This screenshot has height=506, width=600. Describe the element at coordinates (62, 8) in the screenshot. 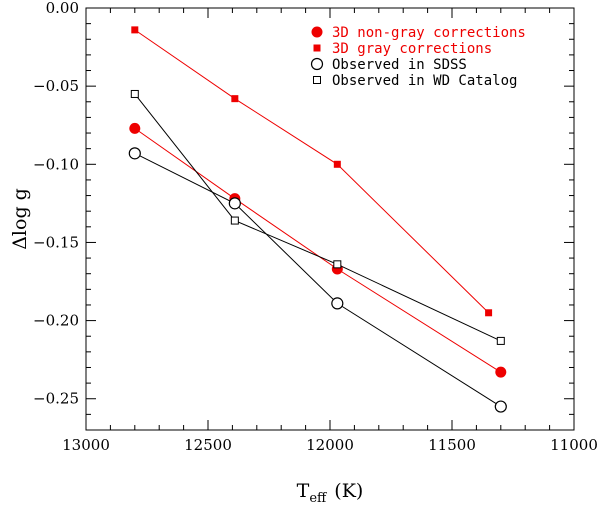

I see `y-tick-label: 0.00` at that location.